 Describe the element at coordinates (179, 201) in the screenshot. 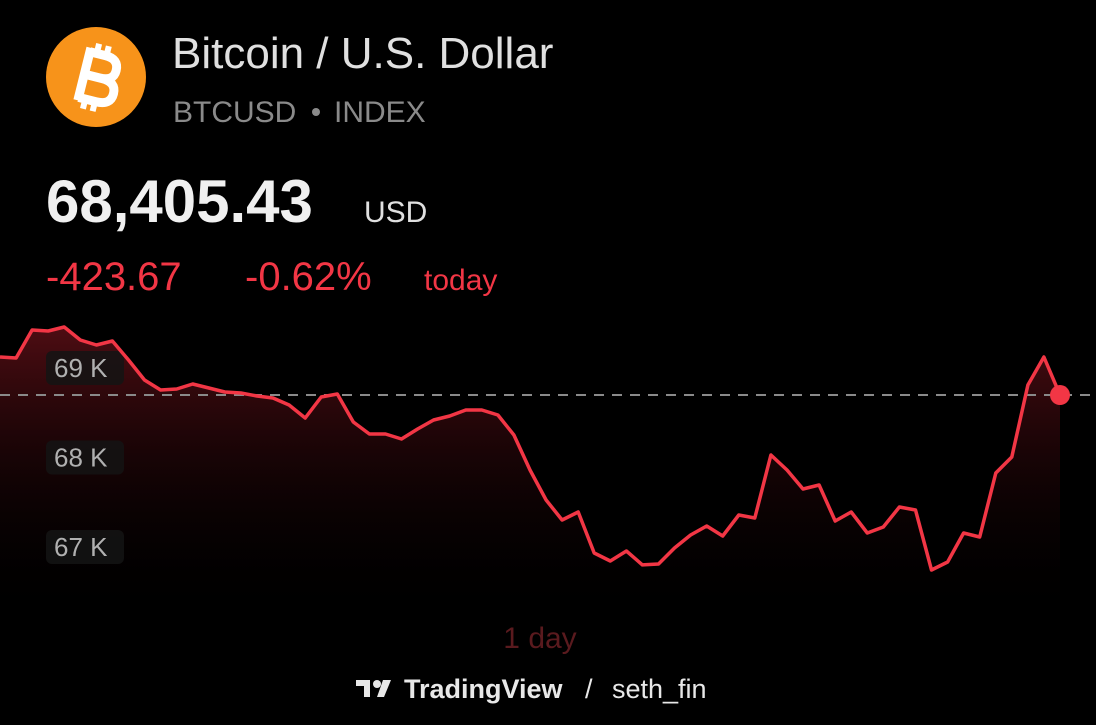

I see `price: 68,405.43` at that location.